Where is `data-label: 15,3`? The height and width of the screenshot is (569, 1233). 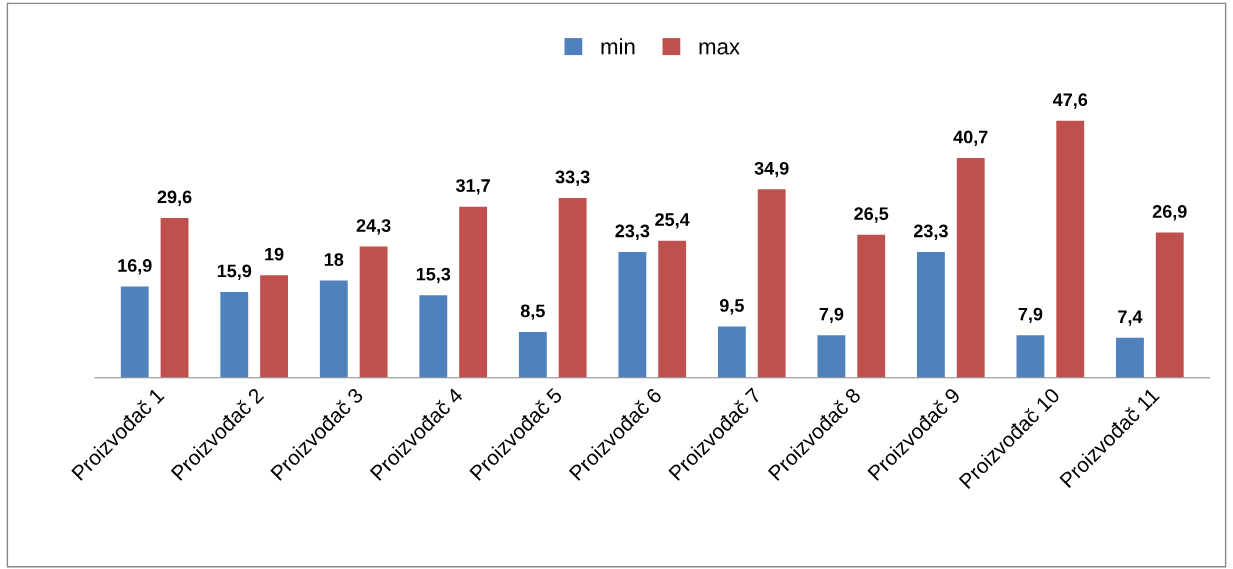
data-label: 15,3 is located at coordinates (433, 275).